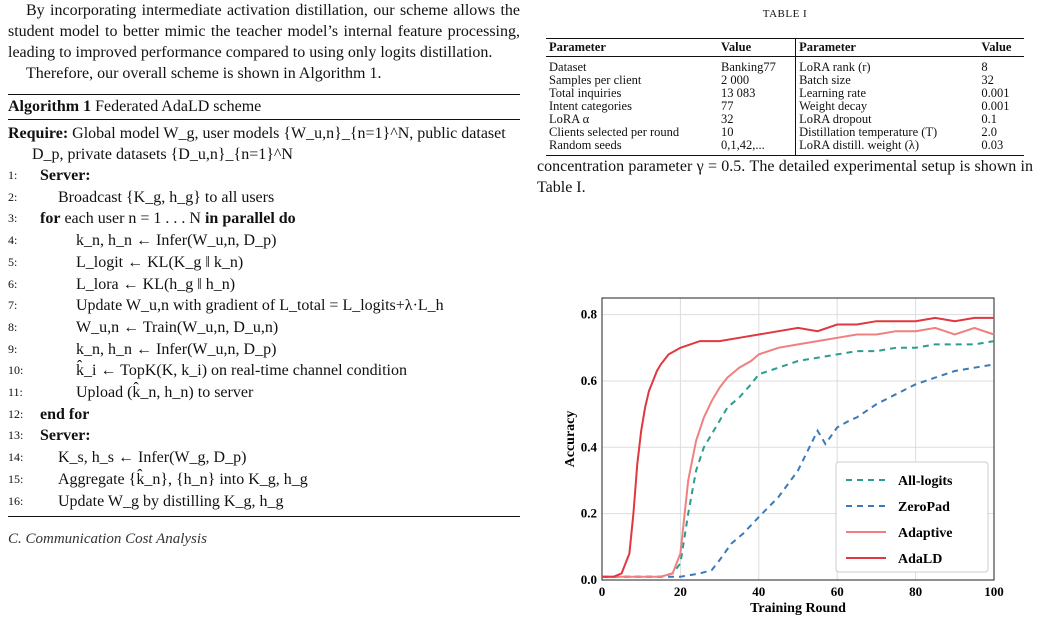  What do you see at coordinates (177, 327) in the screenshot?
I see `line-text: W_u,n ← Train(W_u,n, D_u,n)` at bounding box center [177, 327].